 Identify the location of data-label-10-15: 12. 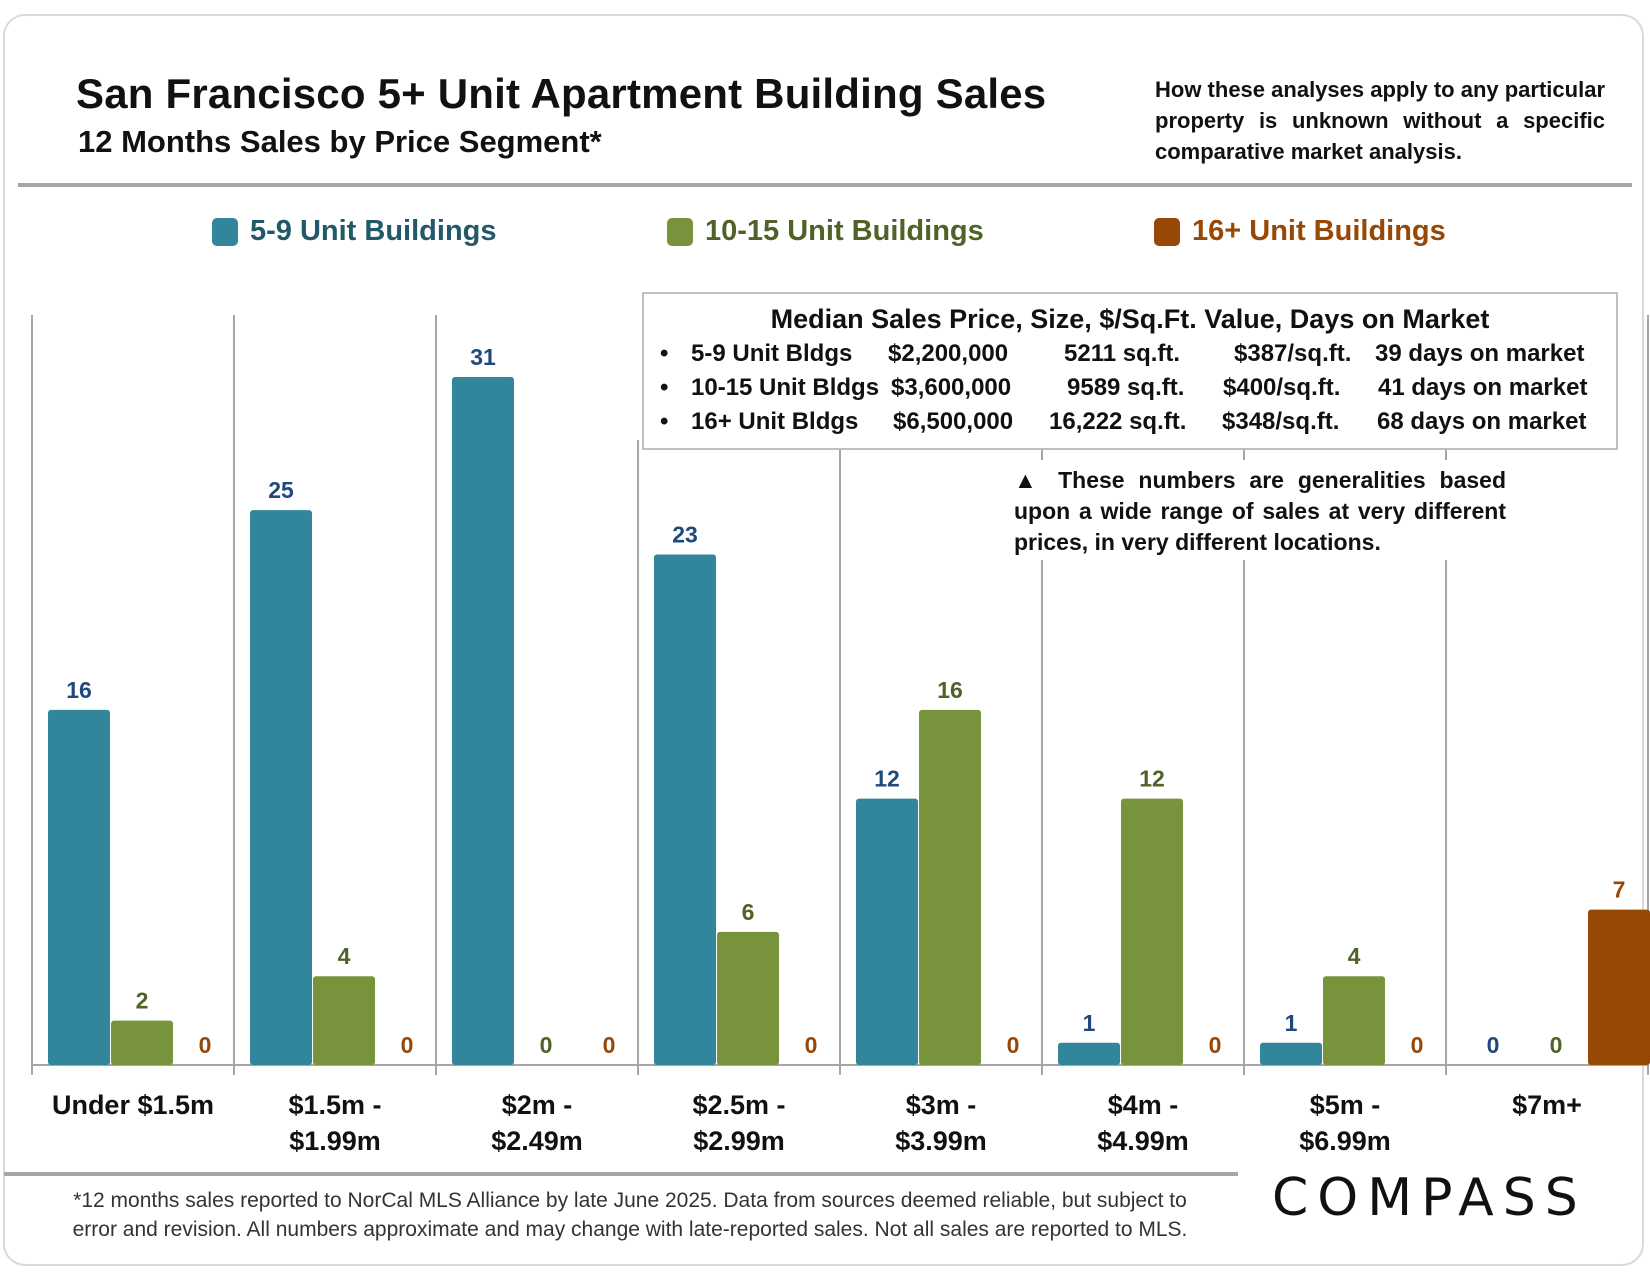
(1152, 779).